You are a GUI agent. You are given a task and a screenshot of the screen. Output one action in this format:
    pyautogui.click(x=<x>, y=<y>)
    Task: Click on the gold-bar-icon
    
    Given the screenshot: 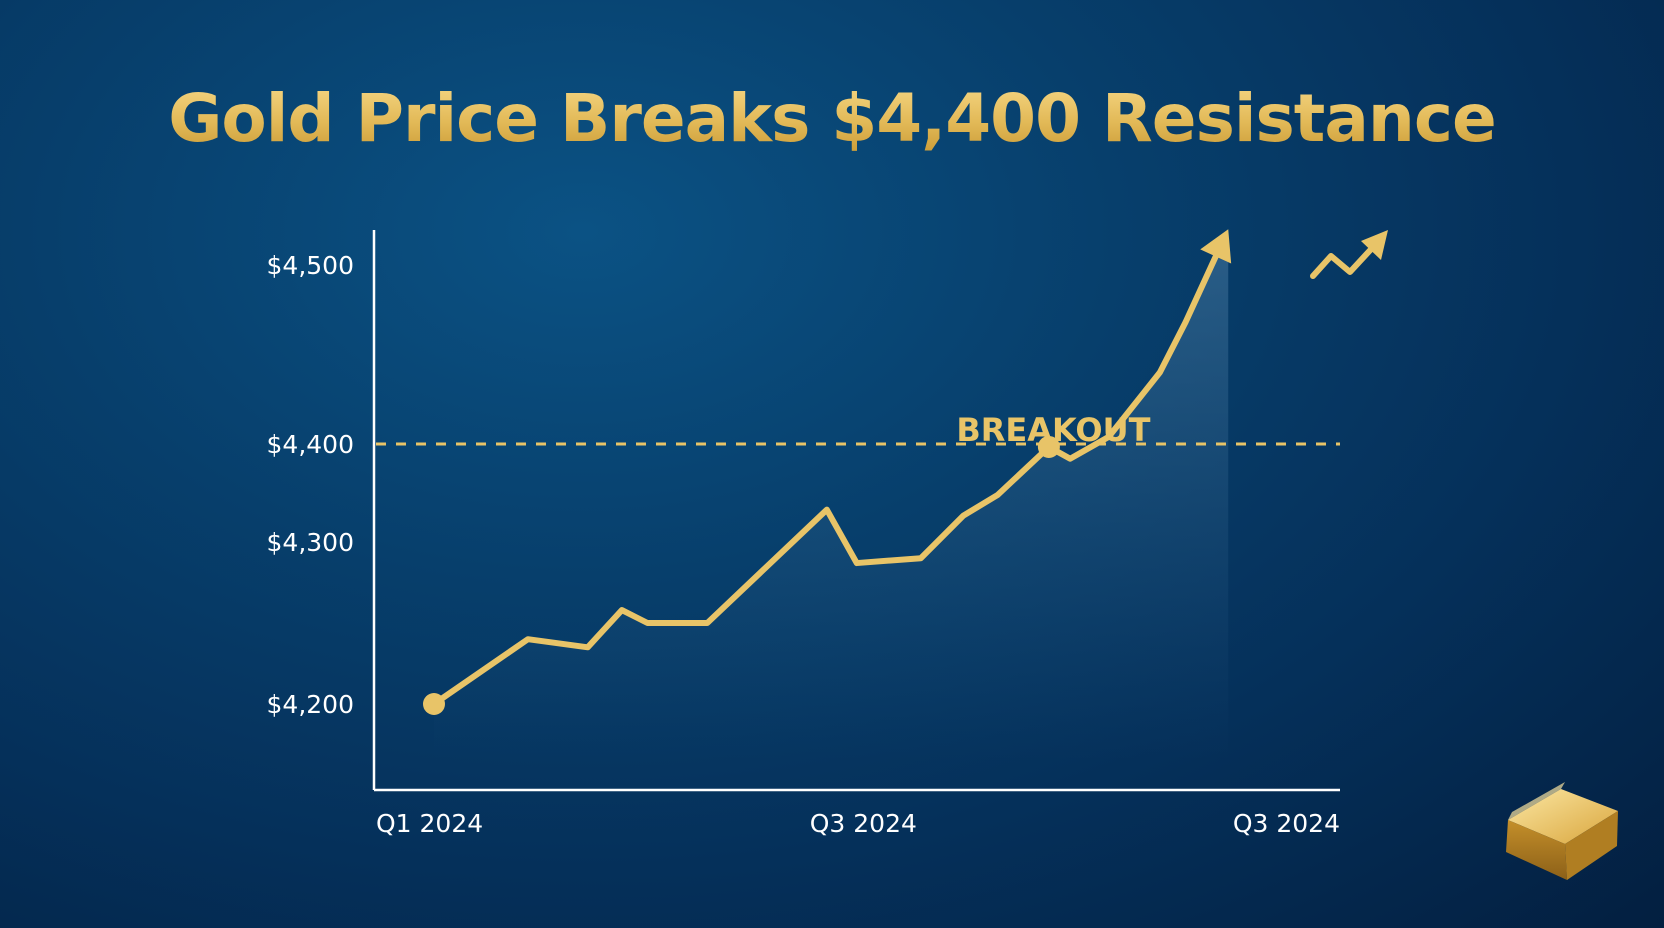 What is the action you would take?
    pyautogui.click(x=1562, y=831)
    